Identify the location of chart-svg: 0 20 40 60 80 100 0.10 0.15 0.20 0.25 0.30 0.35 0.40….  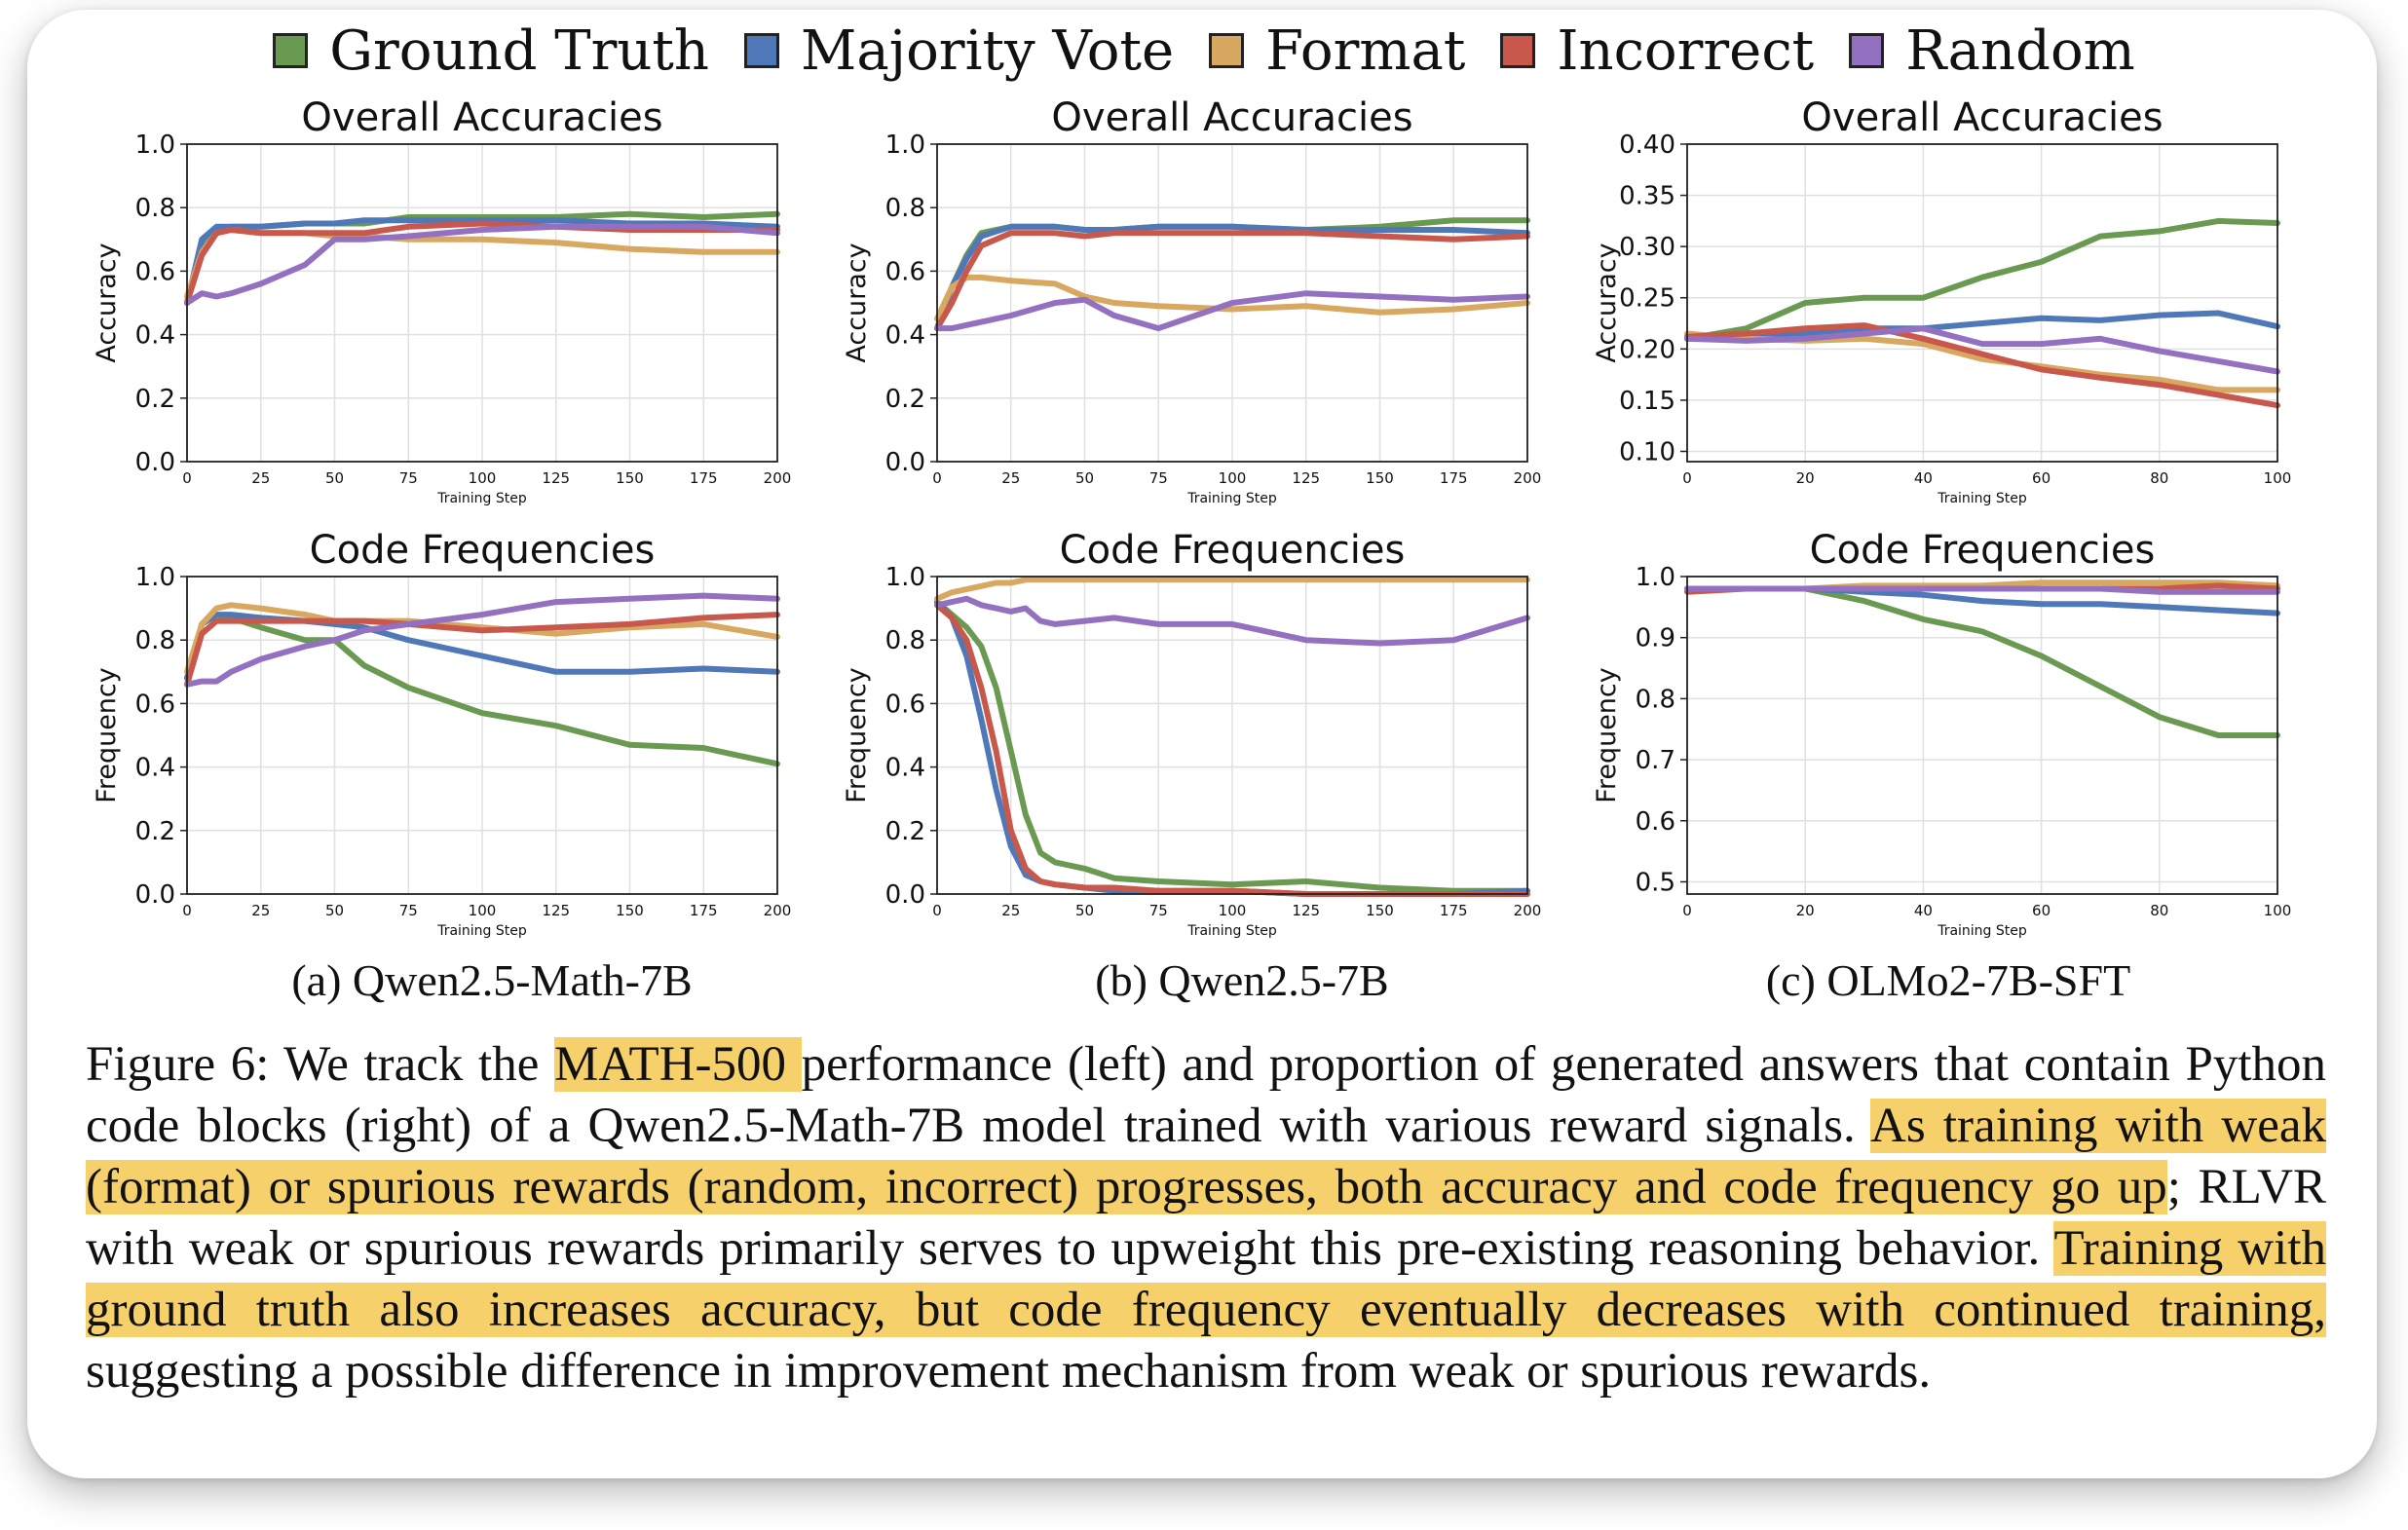
(1941, 300).